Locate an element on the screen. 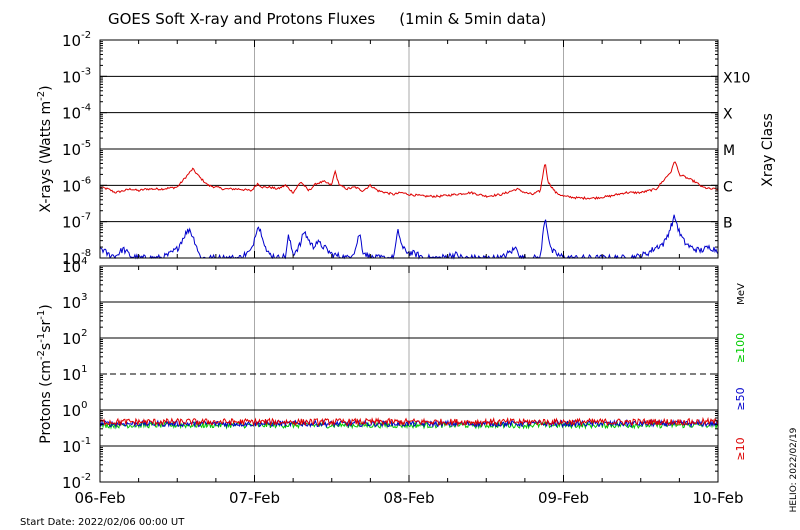  protons-unit-label: MeV is located at coordinates (741, 294).